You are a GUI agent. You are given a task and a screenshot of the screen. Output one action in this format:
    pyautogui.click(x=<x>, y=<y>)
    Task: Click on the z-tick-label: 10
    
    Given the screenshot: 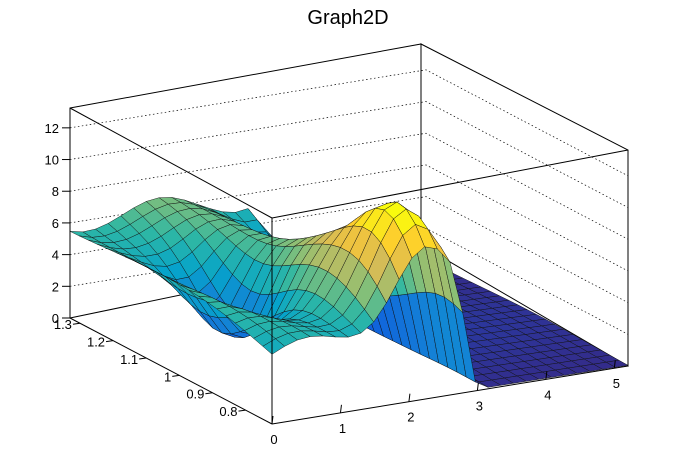 What is the action you would take?
    pyautogui.click(x=52, y=160)
    